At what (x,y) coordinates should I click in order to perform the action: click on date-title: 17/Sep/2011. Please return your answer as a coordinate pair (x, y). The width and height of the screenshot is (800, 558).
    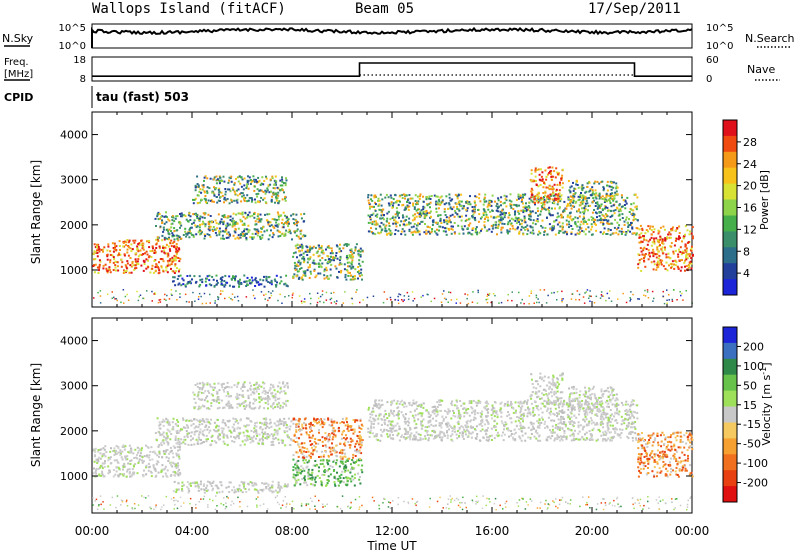
    Looking at the image, I should click on (634, 9).